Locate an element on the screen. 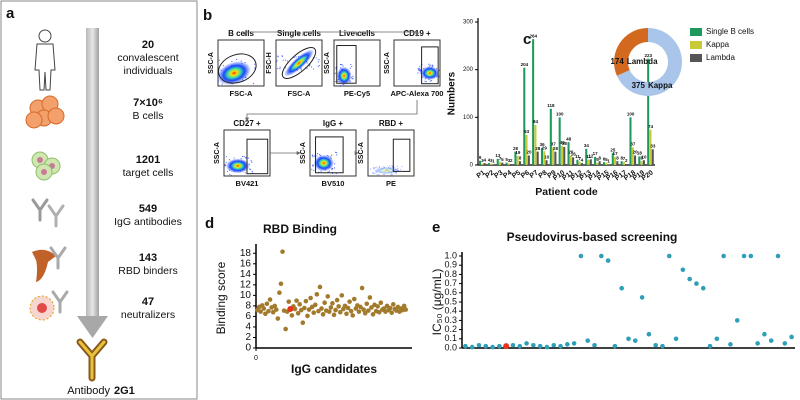 The height and width of the screenshot is (400, 800). plot-x-label: PE is located at coordinates (391, 183).